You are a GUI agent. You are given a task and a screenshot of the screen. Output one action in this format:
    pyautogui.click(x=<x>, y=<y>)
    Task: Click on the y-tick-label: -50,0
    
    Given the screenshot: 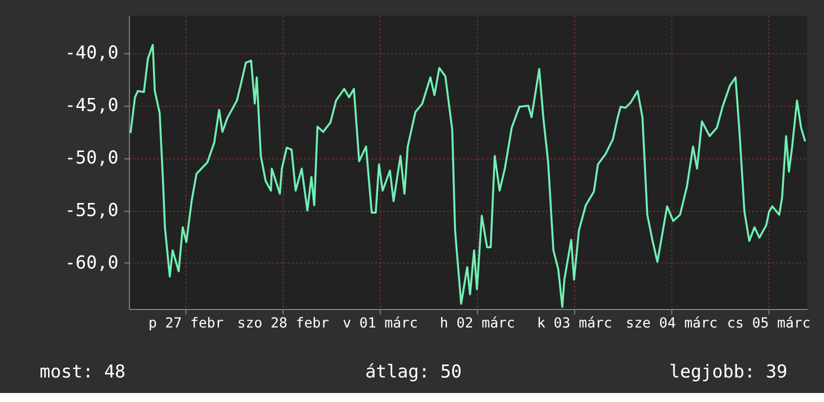 What is the action you would take?
    pyautogui.click(x=91, y=158)
    